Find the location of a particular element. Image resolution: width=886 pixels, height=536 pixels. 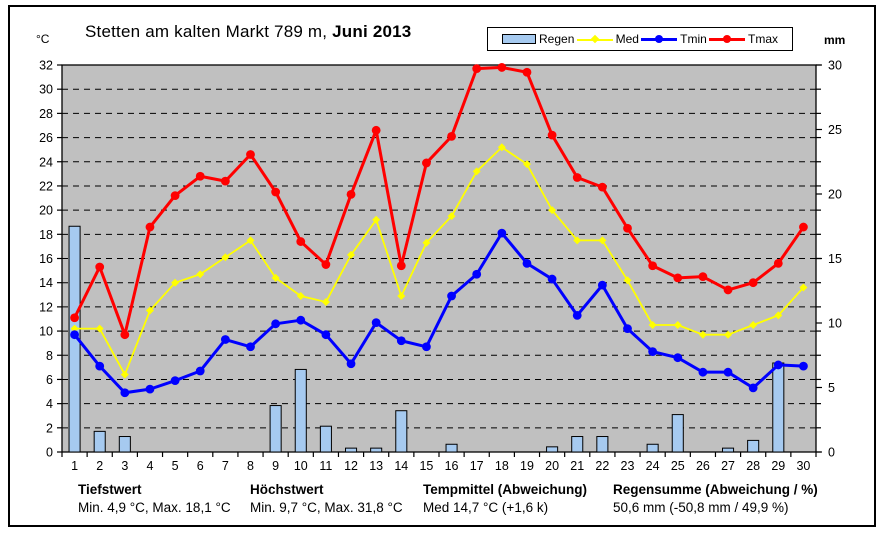

legend: Regen Med Tmin Tmax is located at coordinates (640, 39).